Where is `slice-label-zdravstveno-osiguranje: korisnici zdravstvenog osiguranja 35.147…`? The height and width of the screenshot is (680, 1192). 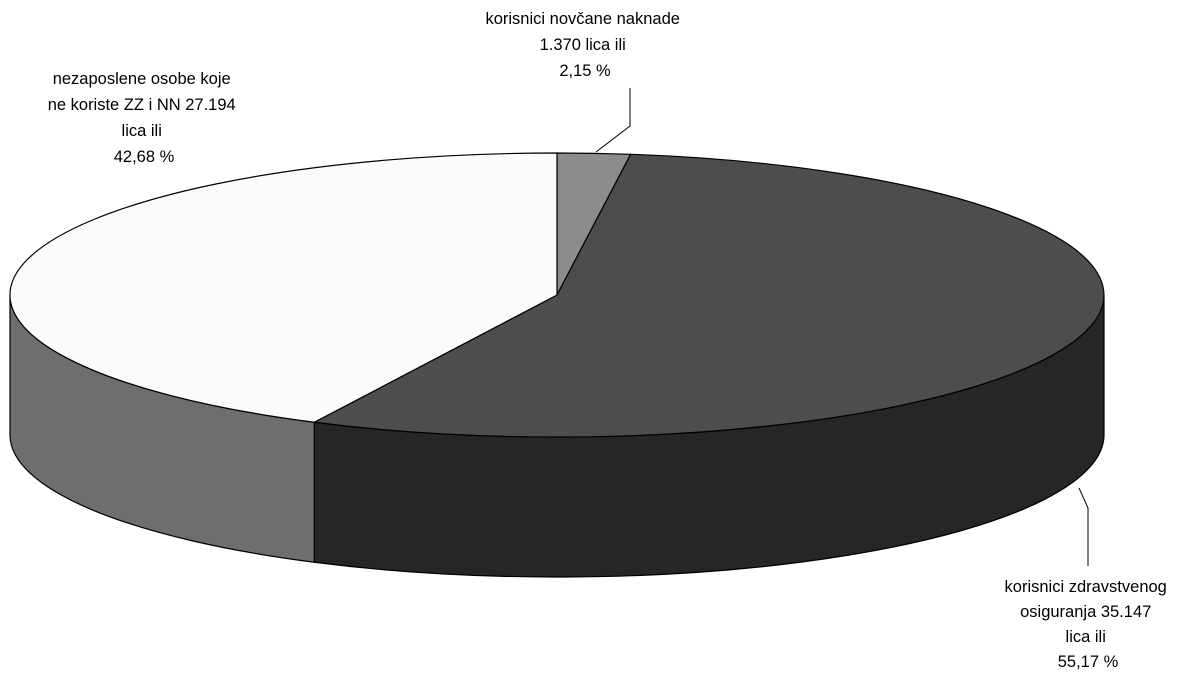 slice-label-zdravstveno-osiguranje: korisnici zdravstvenog osiguranja 35.147… is located at coordinates (1088, 624).